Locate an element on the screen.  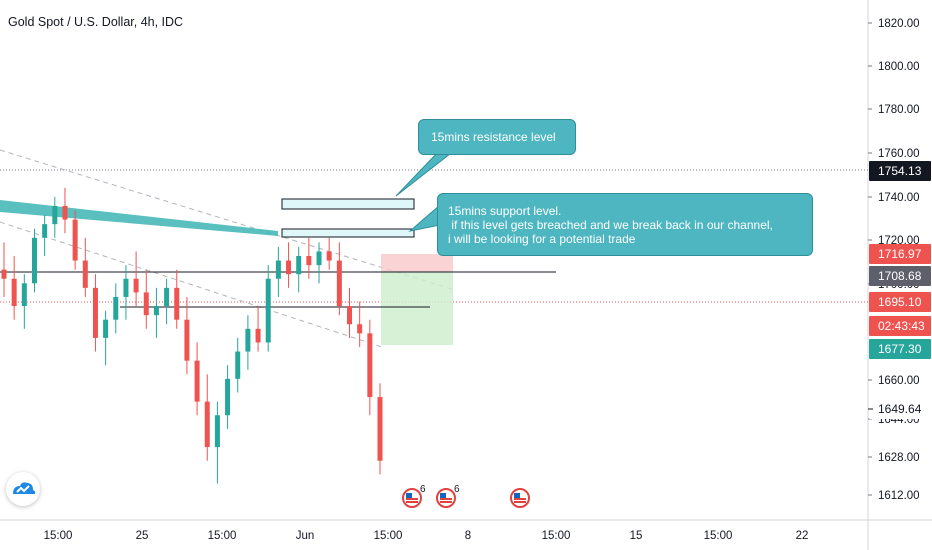
x-tick-label: 25 is located at coordinates (142, 536).